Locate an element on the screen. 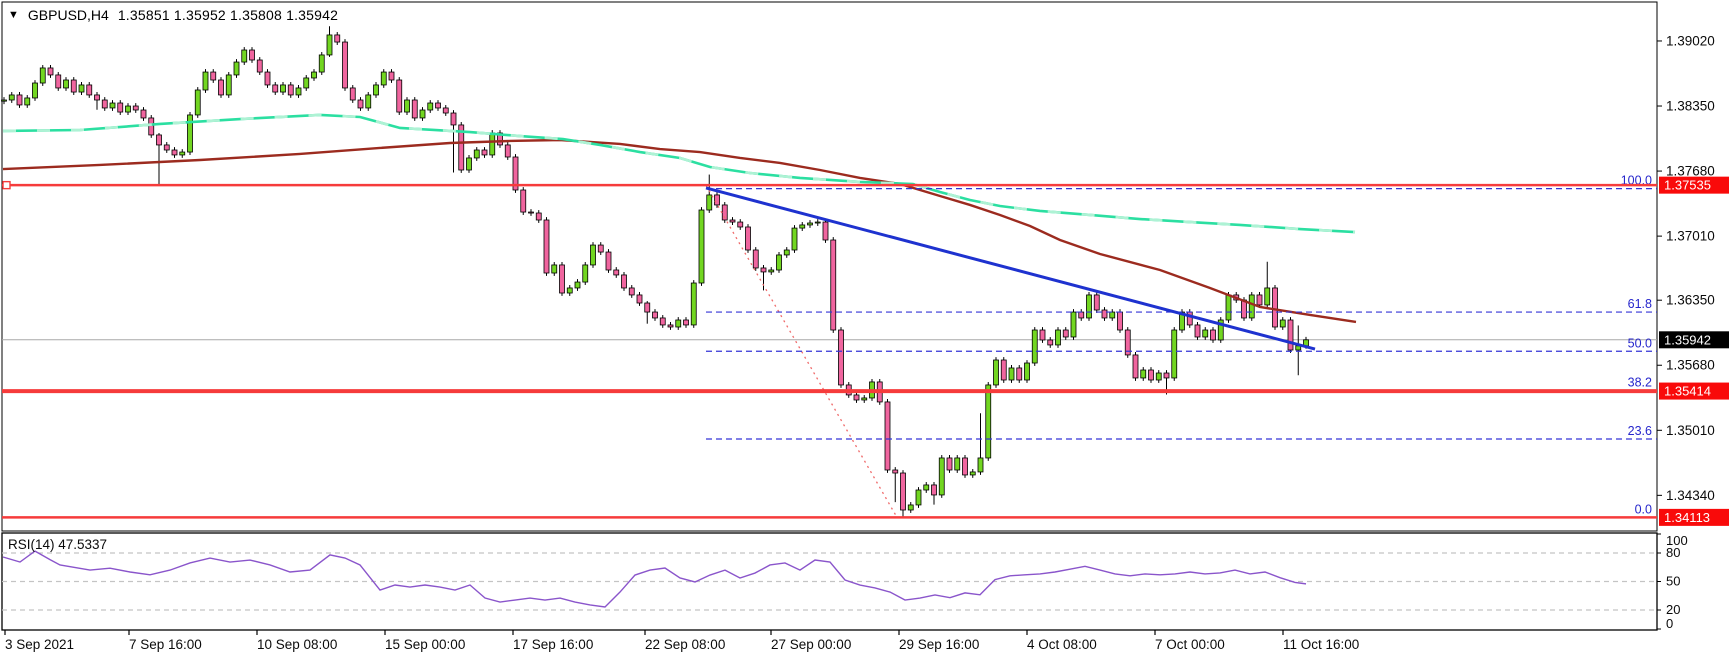 This screenshot has height=657, width=1729. price-axis-tick-label: 1.39020 is located at coordinates (1690, 40).